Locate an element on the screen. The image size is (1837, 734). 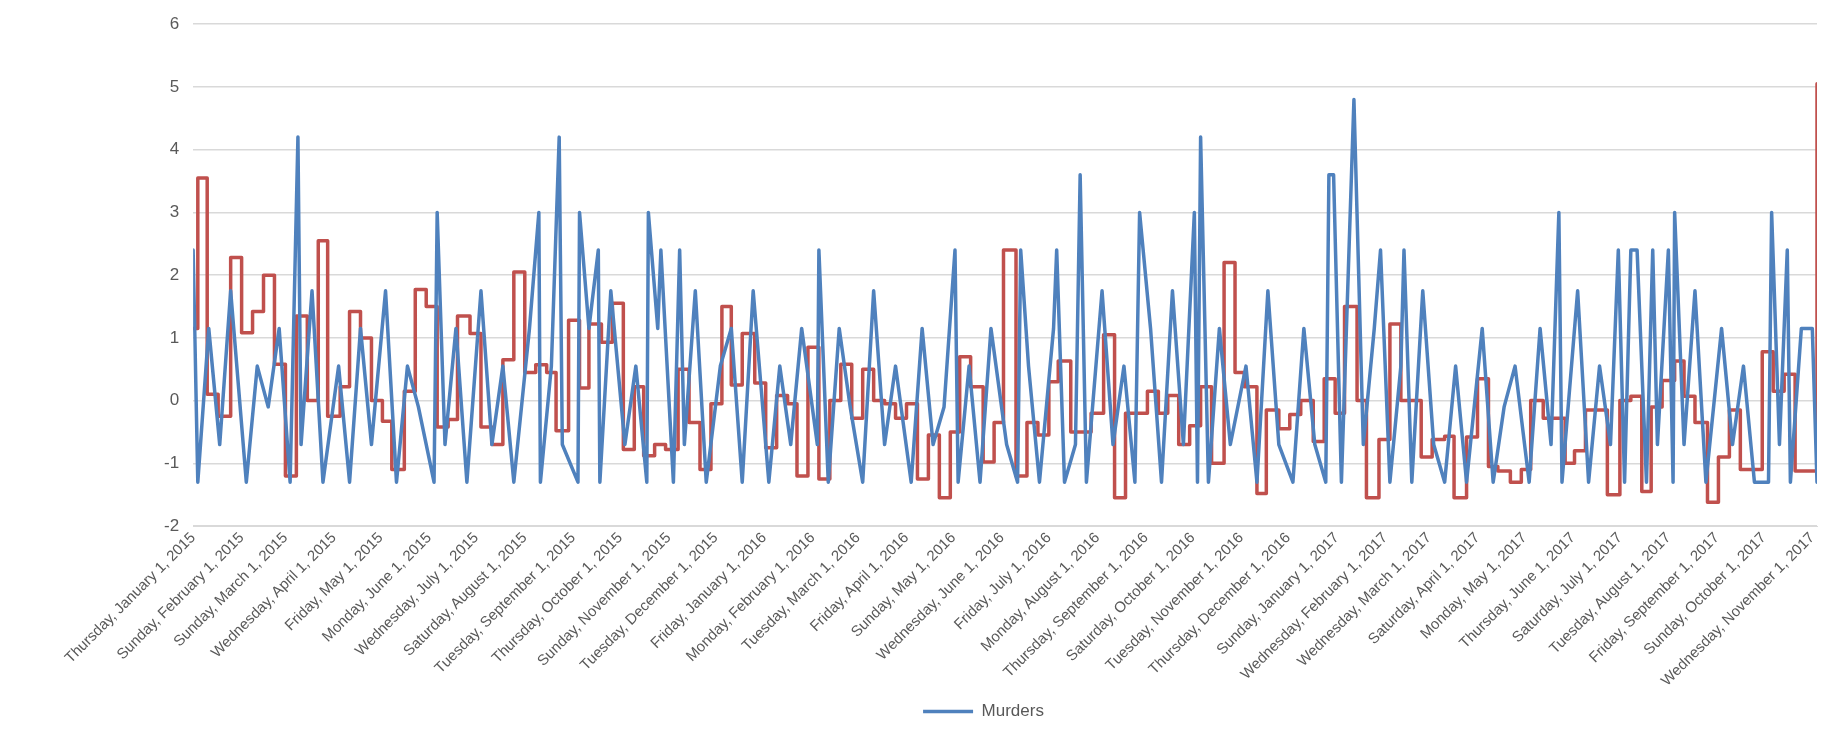
y-tick-label: -2 is located at coordinates (171, 525).